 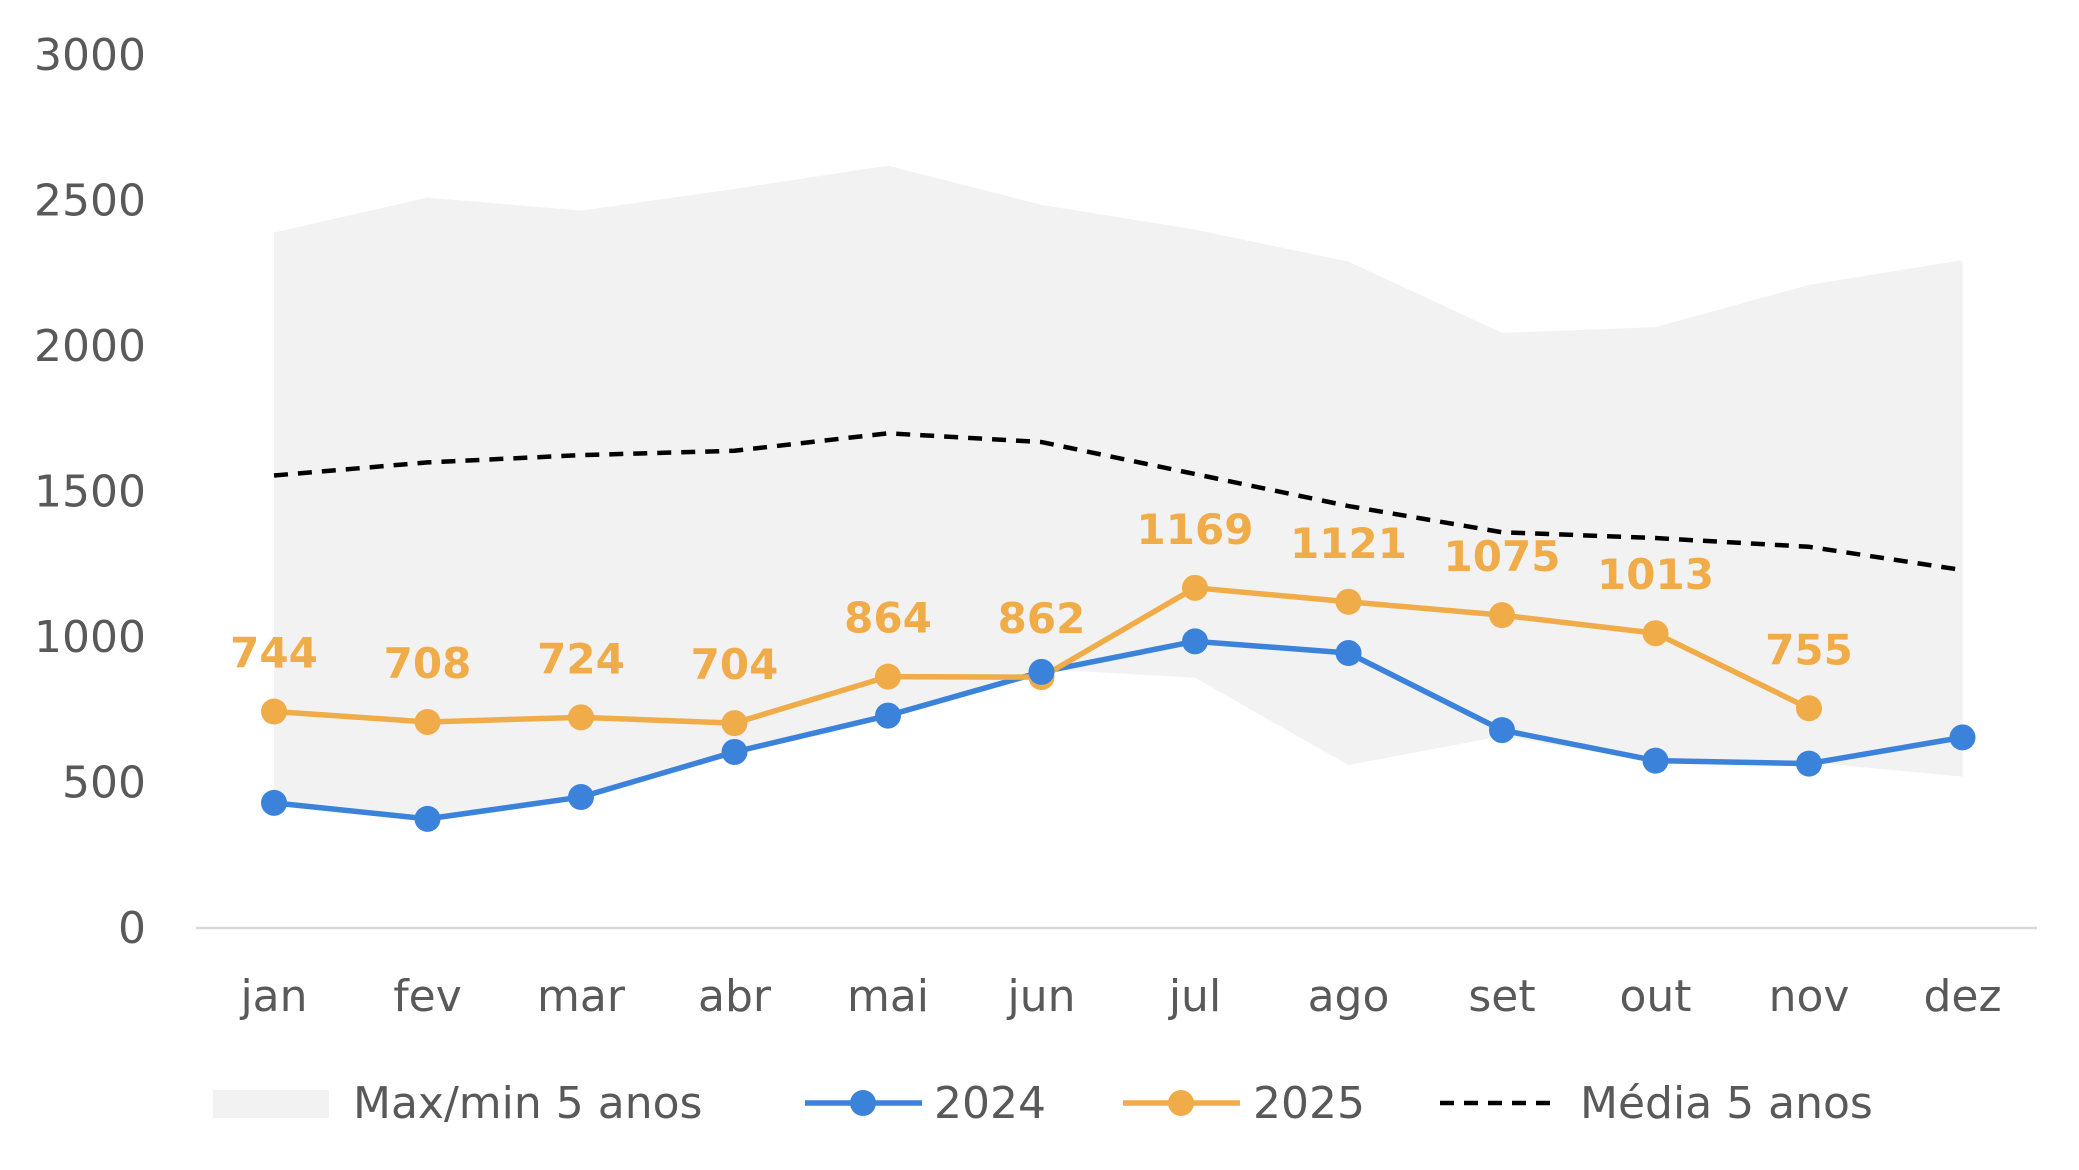 I want to click on y-tick-label: 3000, so click(x=90, y=55).